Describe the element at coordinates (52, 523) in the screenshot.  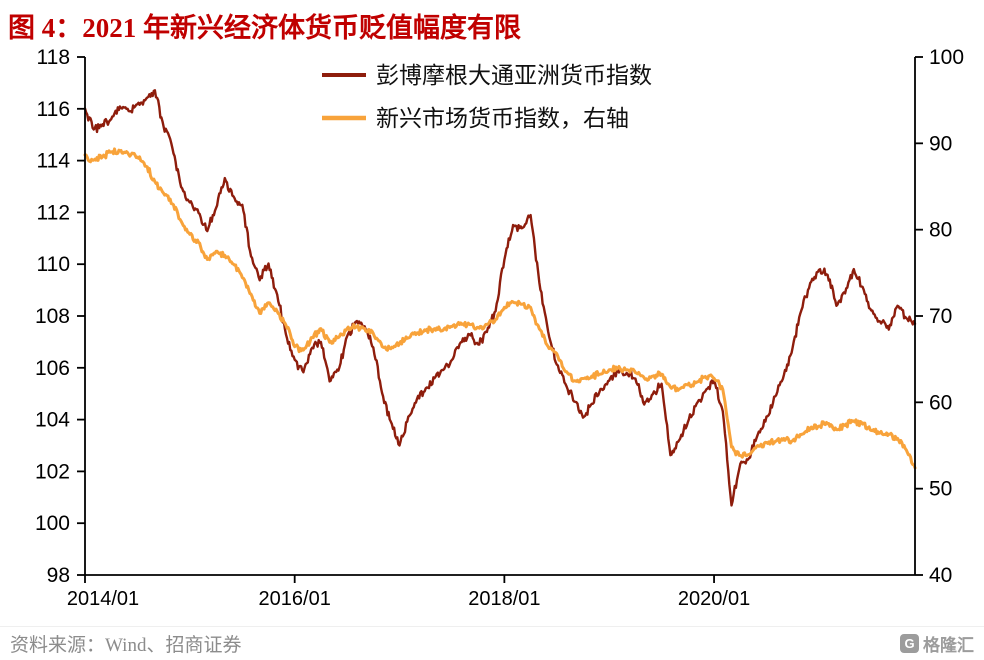
I see `left-axis-tick-label: 100` at that location.